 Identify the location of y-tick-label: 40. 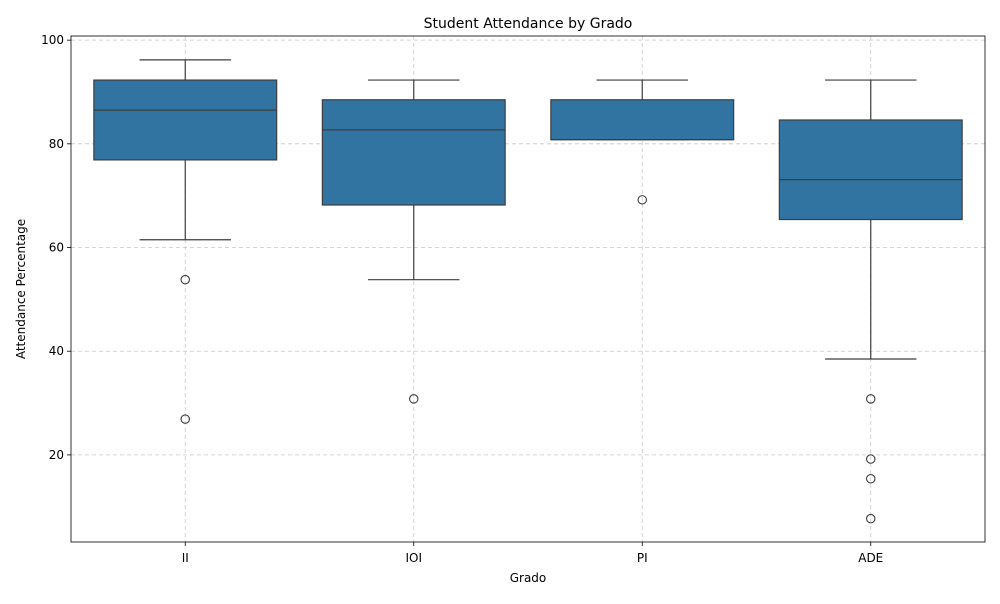
(56, 351).